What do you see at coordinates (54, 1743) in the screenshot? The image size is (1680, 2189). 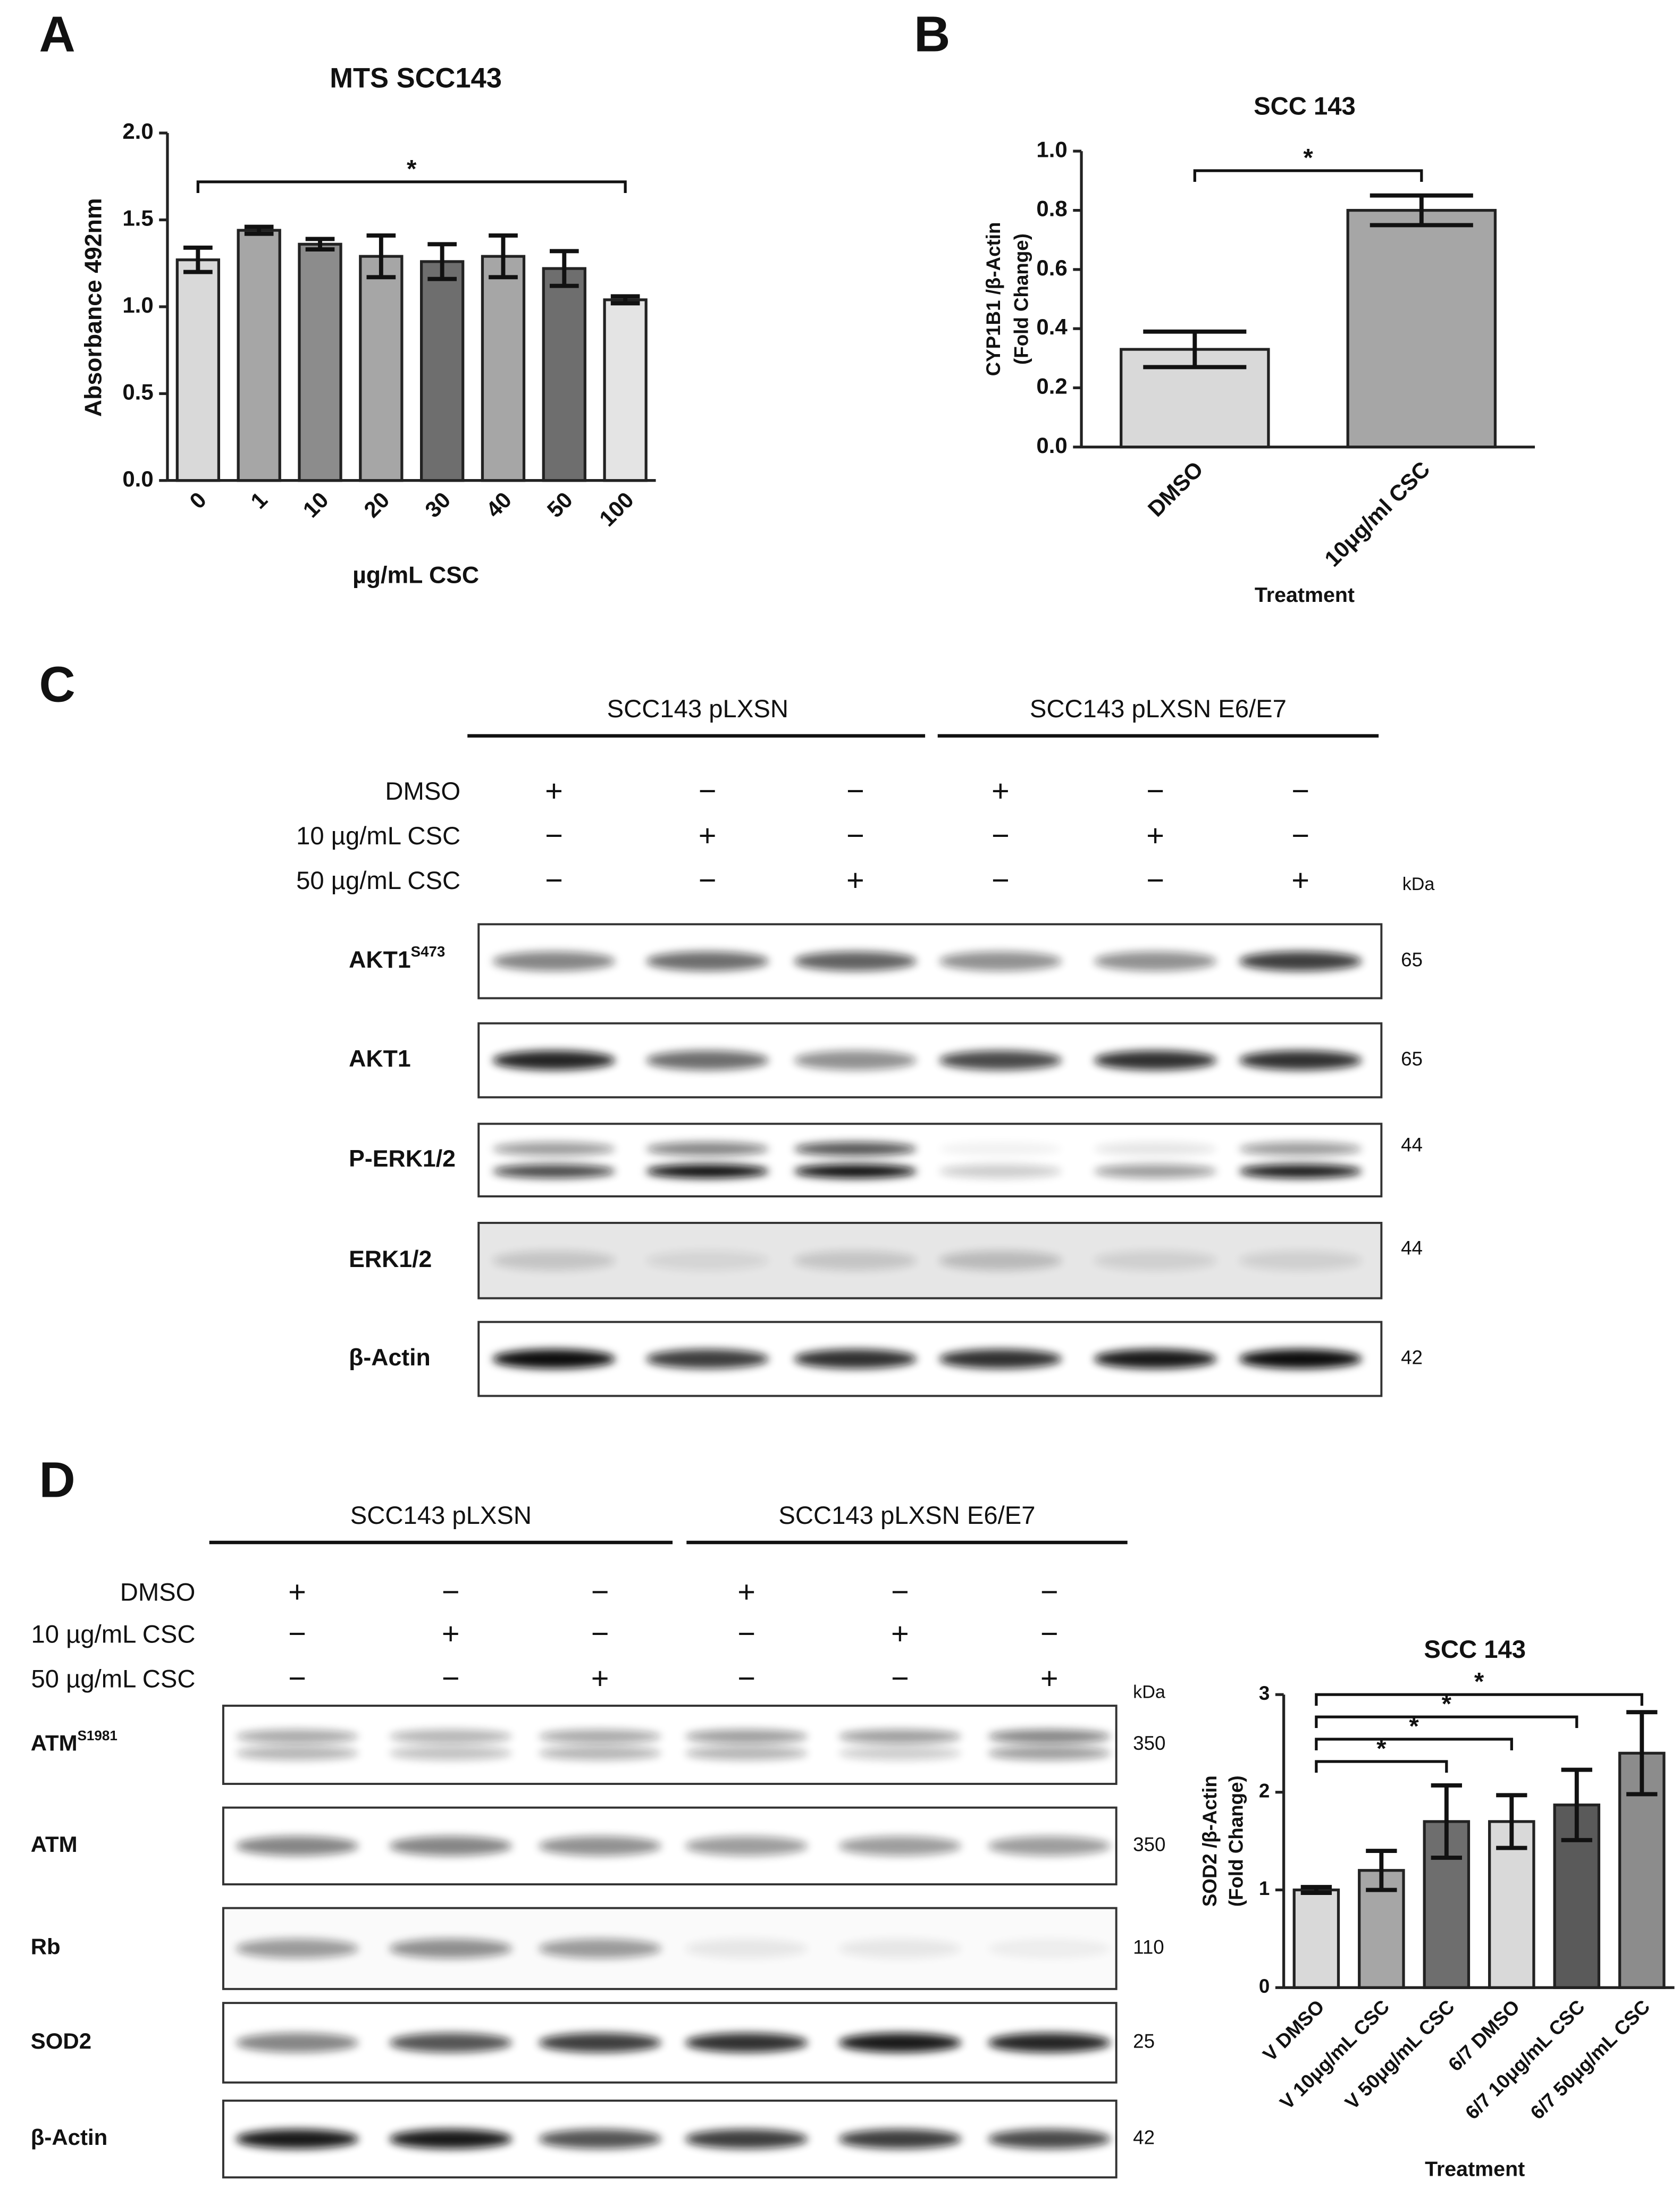 I see `band-name: ATM` at bounding box center [54, 1743].